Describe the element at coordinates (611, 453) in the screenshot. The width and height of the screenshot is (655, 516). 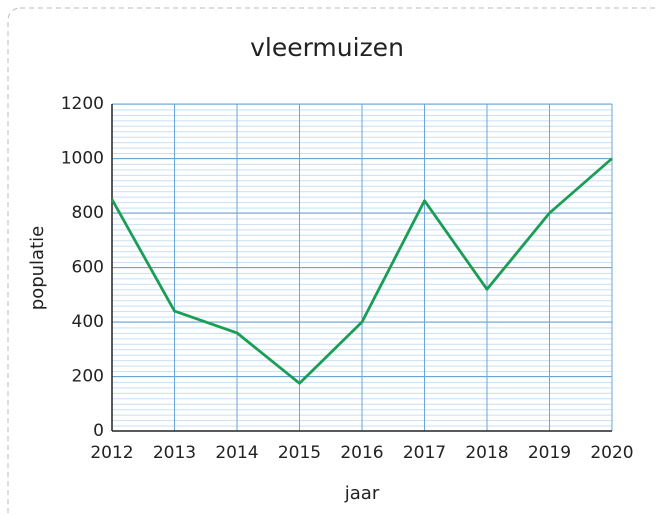
I see `x-tick-label: 2020` at that location.